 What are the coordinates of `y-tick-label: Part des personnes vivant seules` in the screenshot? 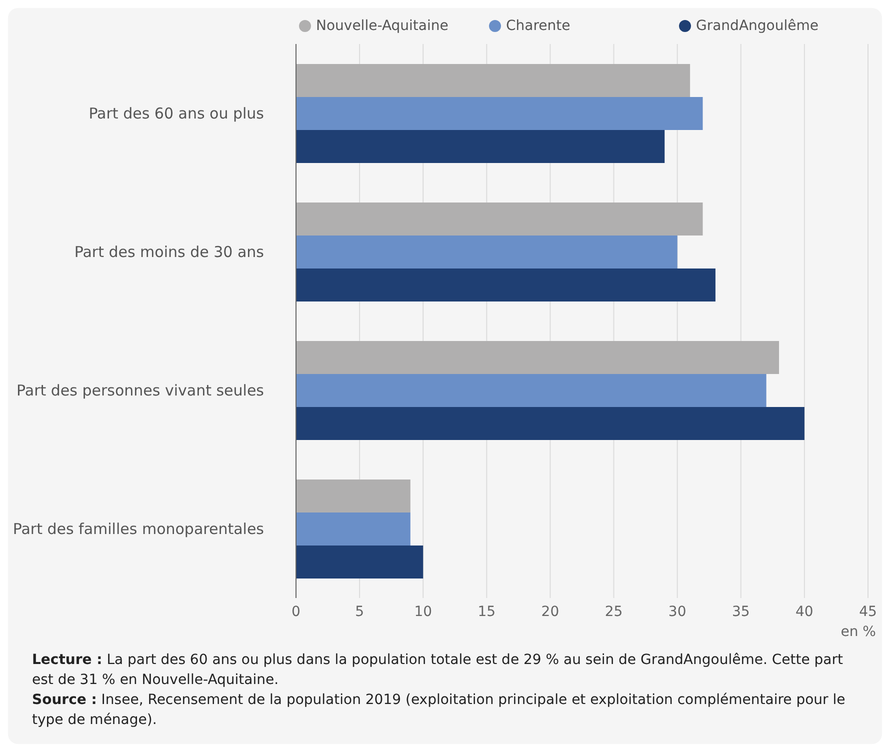 It's located at (140, 390).